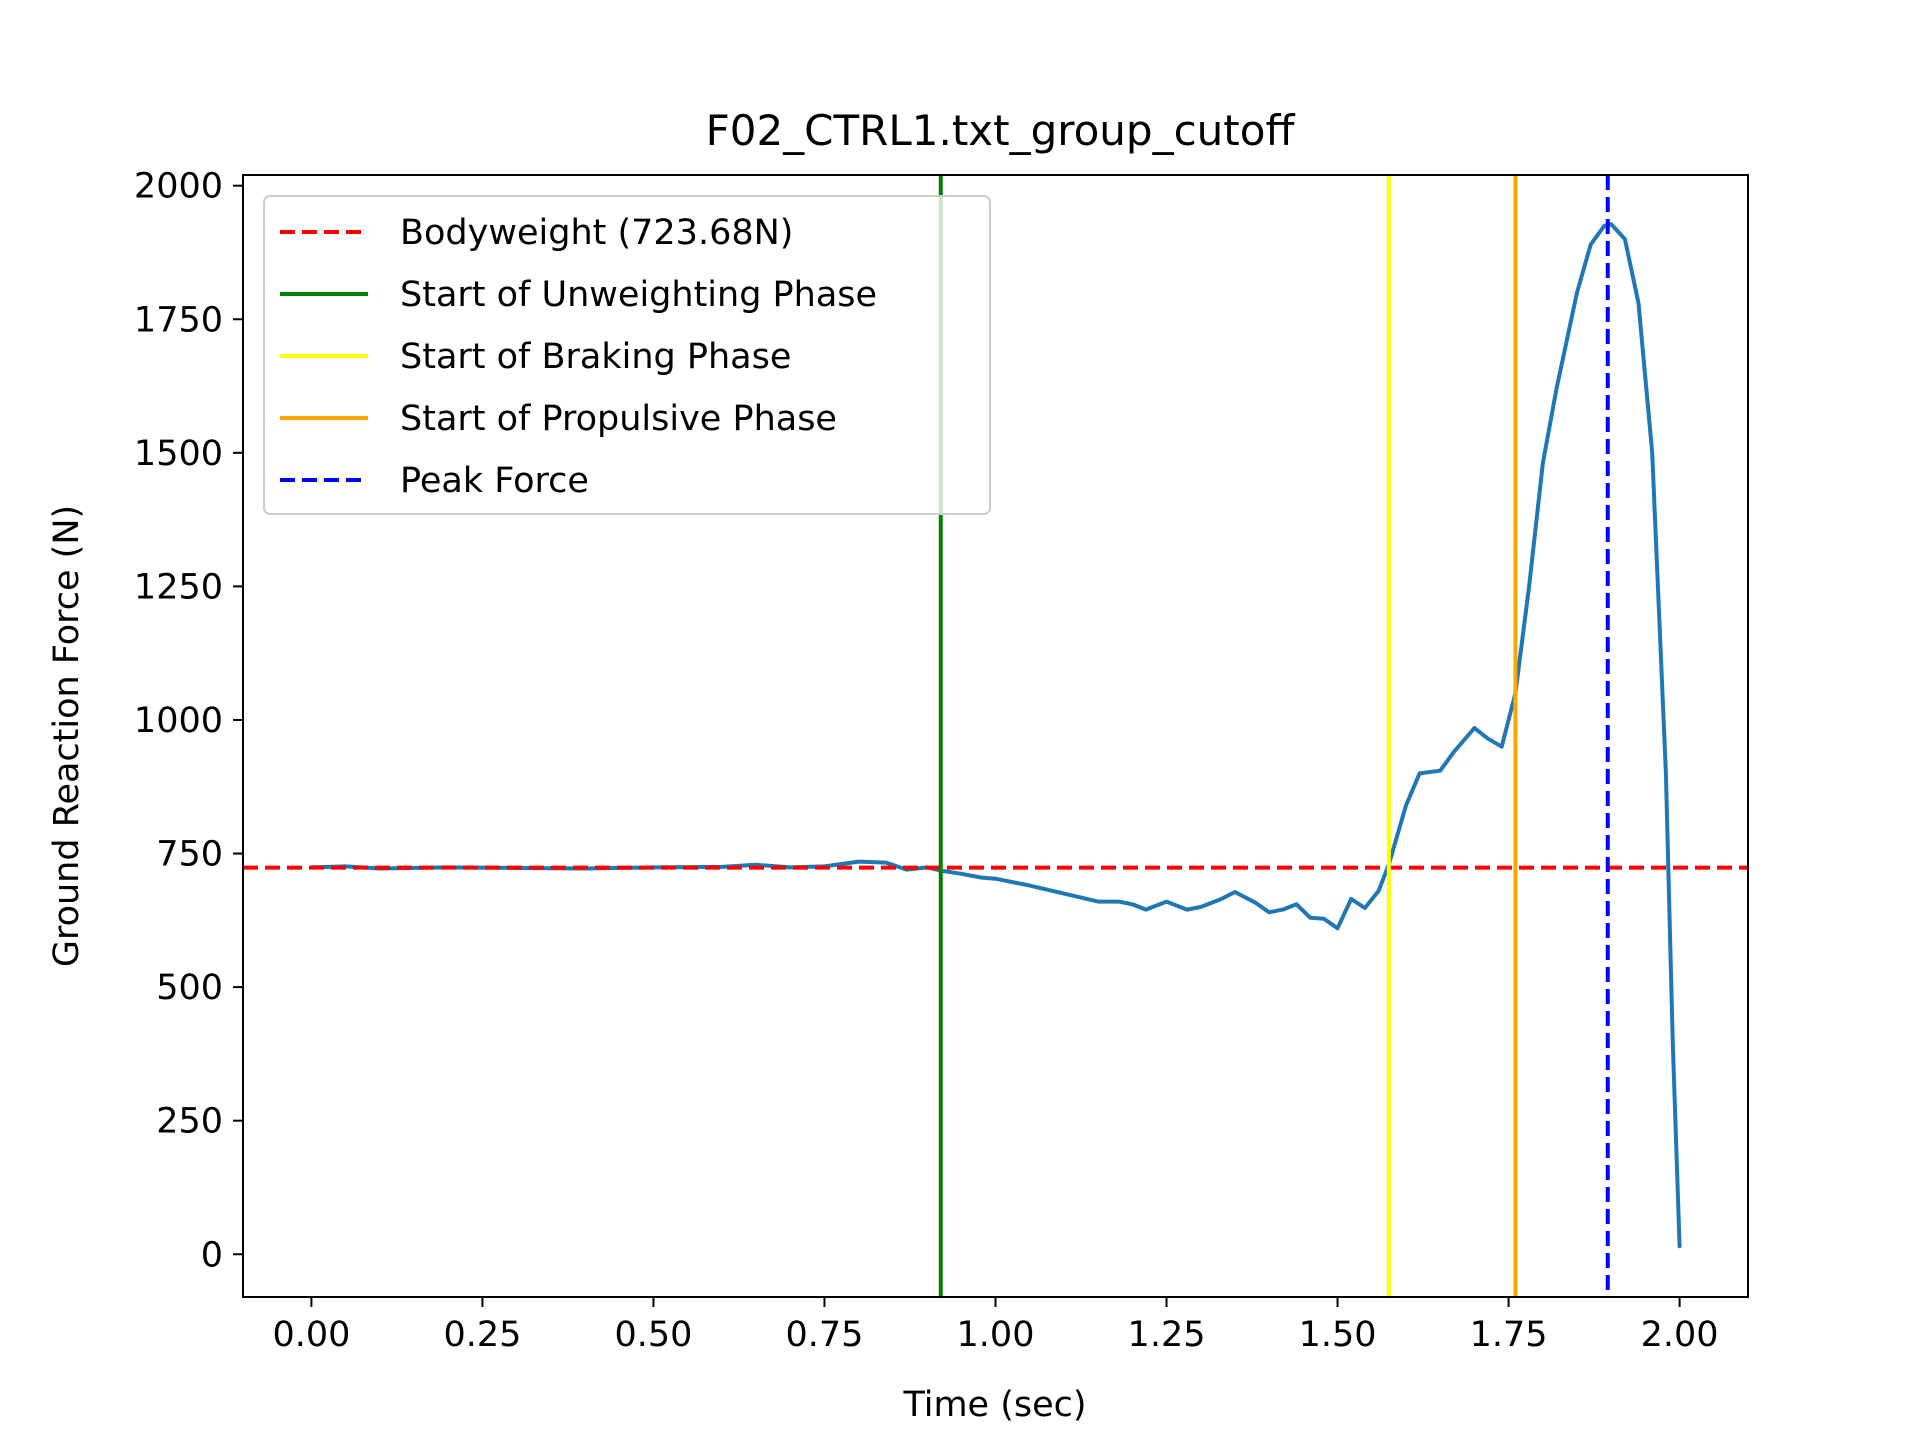 The height and width of the screenshot is (1440, 1920). What do you see at coordinates (67, 736) in the screenshot?
I see `y-axis-label: Ground Reaction Force (N)` at bounding box center [67, 736].